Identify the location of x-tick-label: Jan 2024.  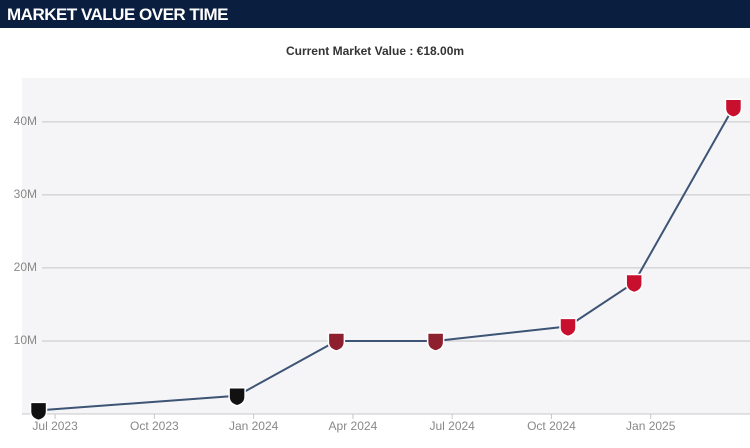
(254, 426).